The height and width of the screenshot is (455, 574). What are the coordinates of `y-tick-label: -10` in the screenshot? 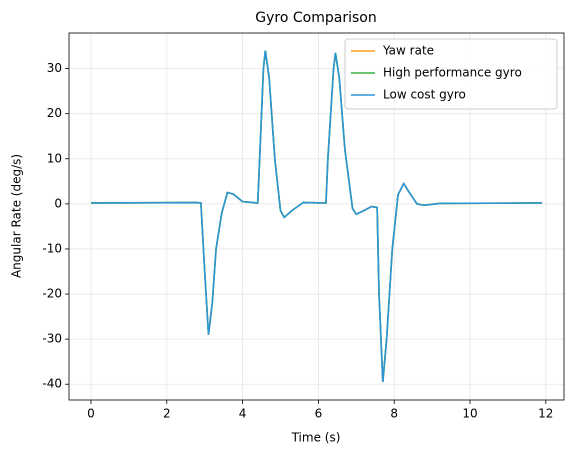 It's located at (52, 248).